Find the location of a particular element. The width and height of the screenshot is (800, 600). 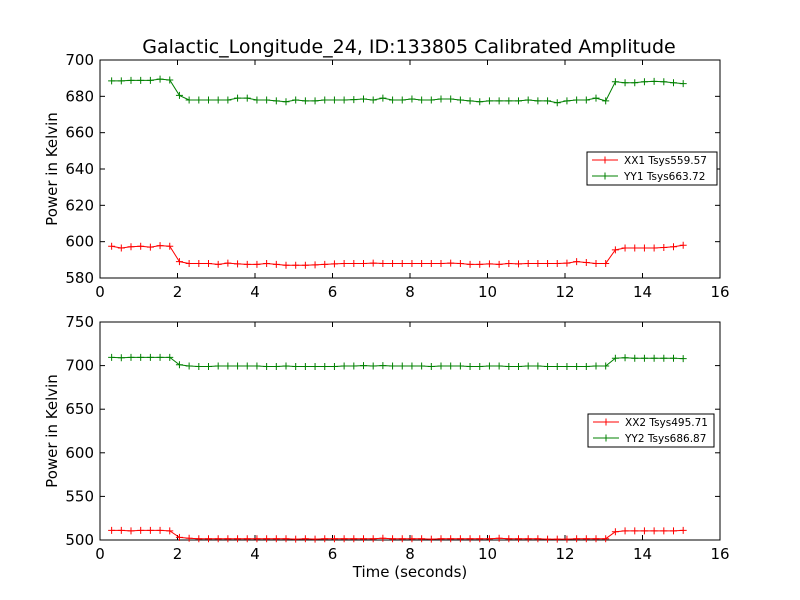

x-tick-label: 6 is located at coordinates (333, 554).